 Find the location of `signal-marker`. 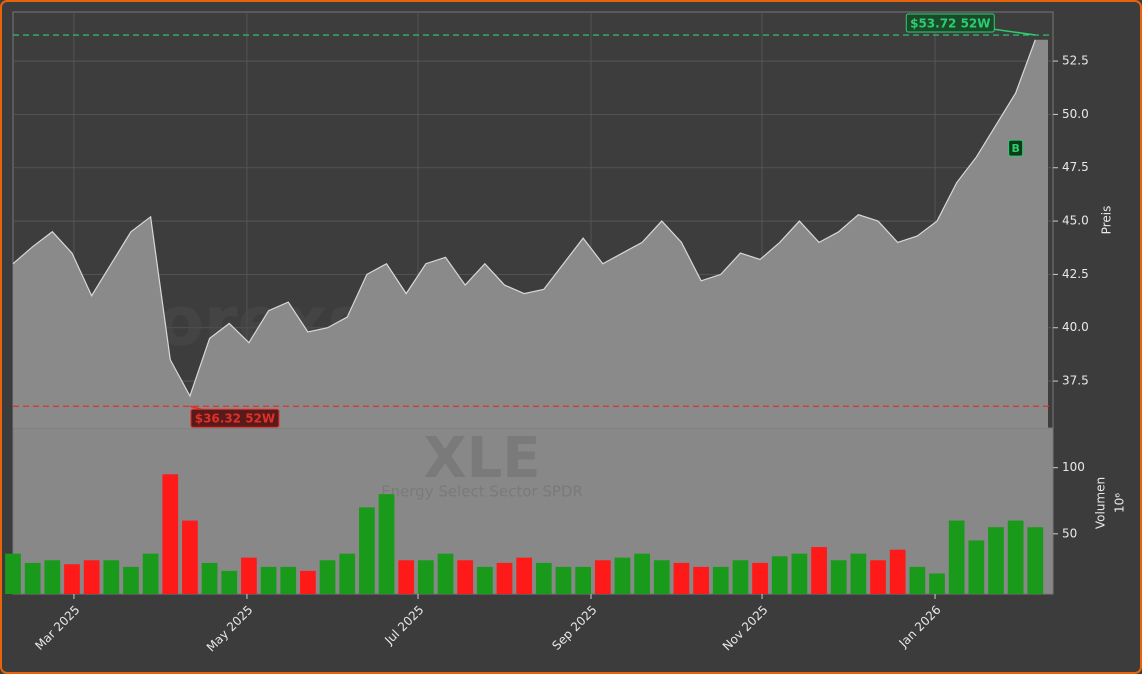

signal-marker is located at coordinates (1016, 148).